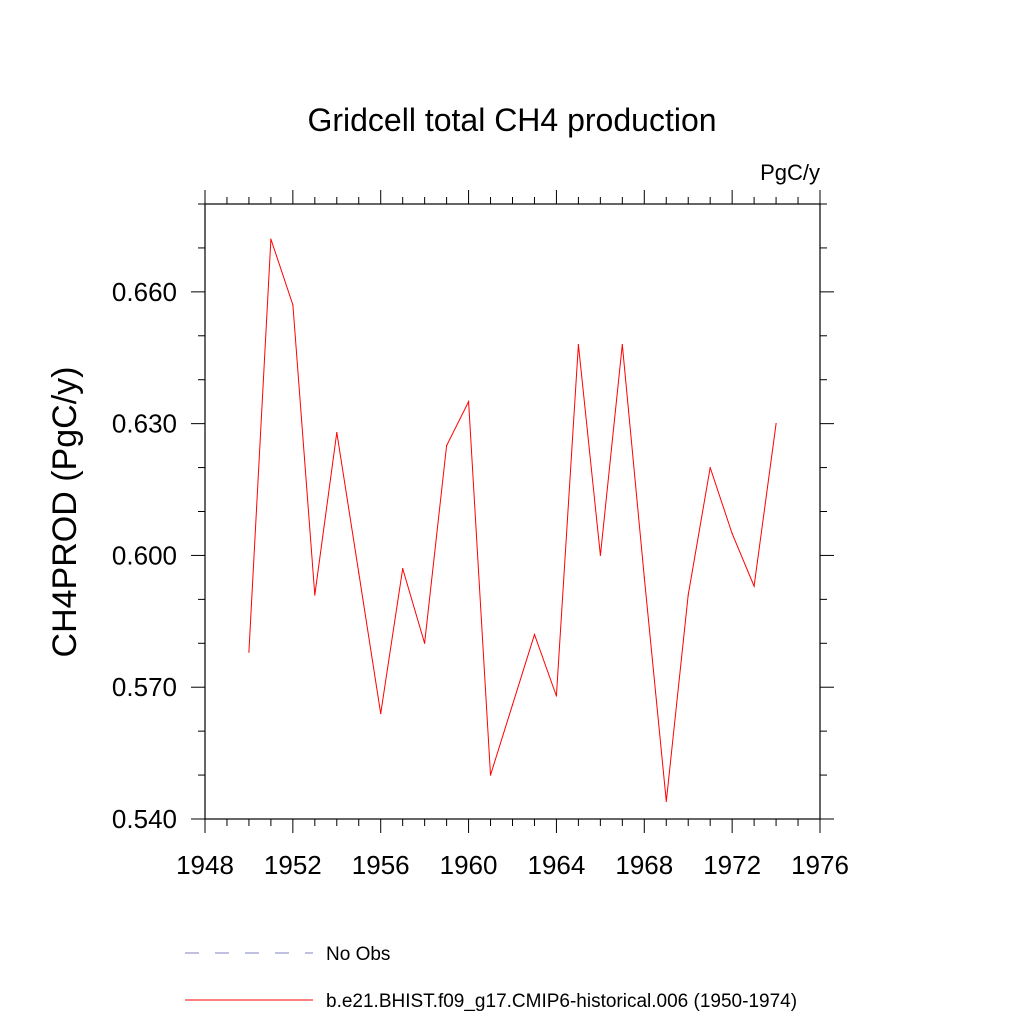 Image resolution: width=1024 pixels, height=1024 pixels. Describe the element at coordinates (144, 687) in the screenshot. I see `y-tick-label: 0.570` at that location.